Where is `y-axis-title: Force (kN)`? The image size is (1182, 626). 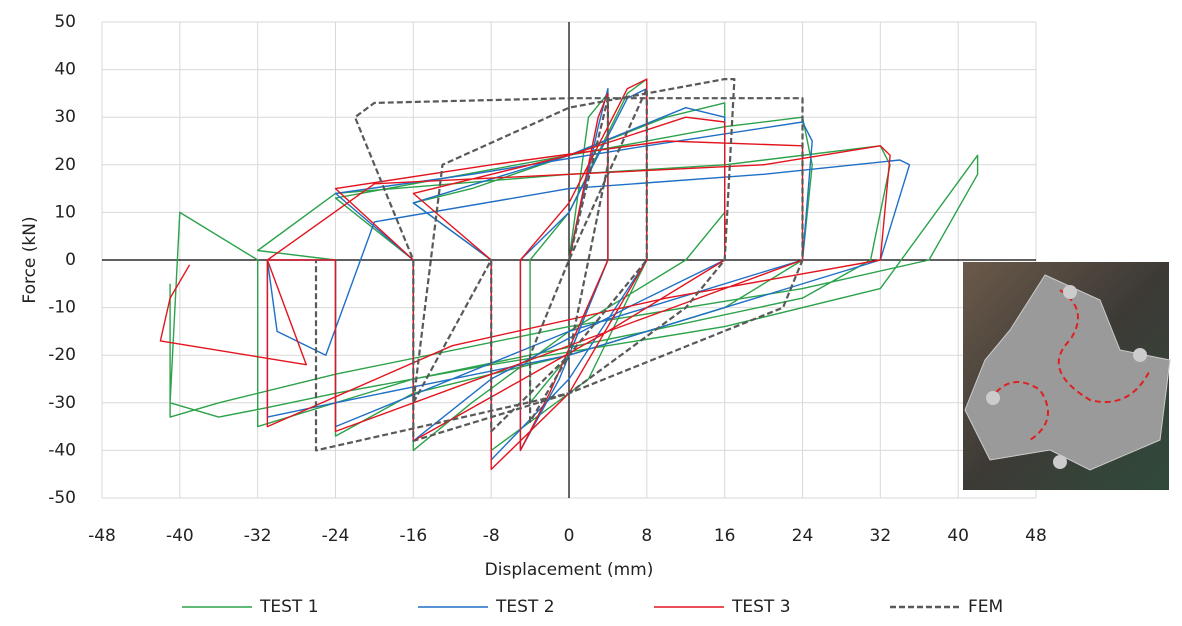
y-axis-title: Force (kN) is located at coordinates (30, 259).